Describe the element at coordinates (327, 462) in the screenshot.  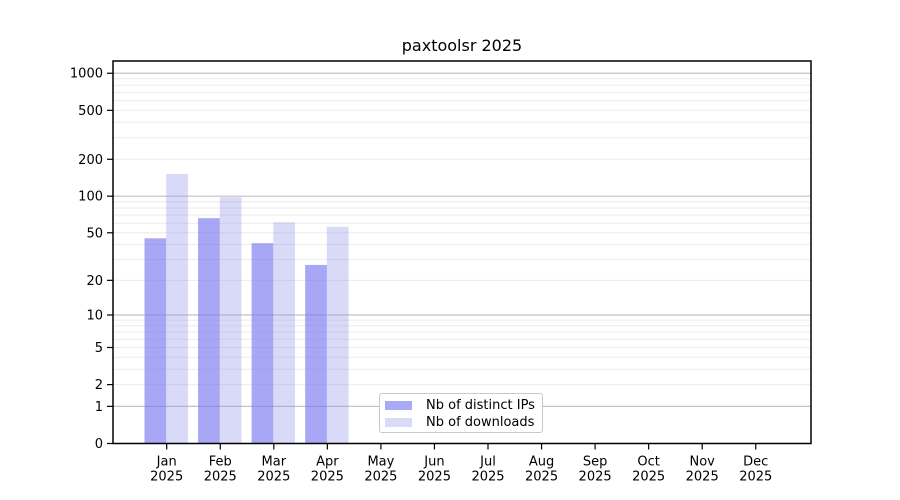
I see `x-tick-label-month: Apr` at that location.